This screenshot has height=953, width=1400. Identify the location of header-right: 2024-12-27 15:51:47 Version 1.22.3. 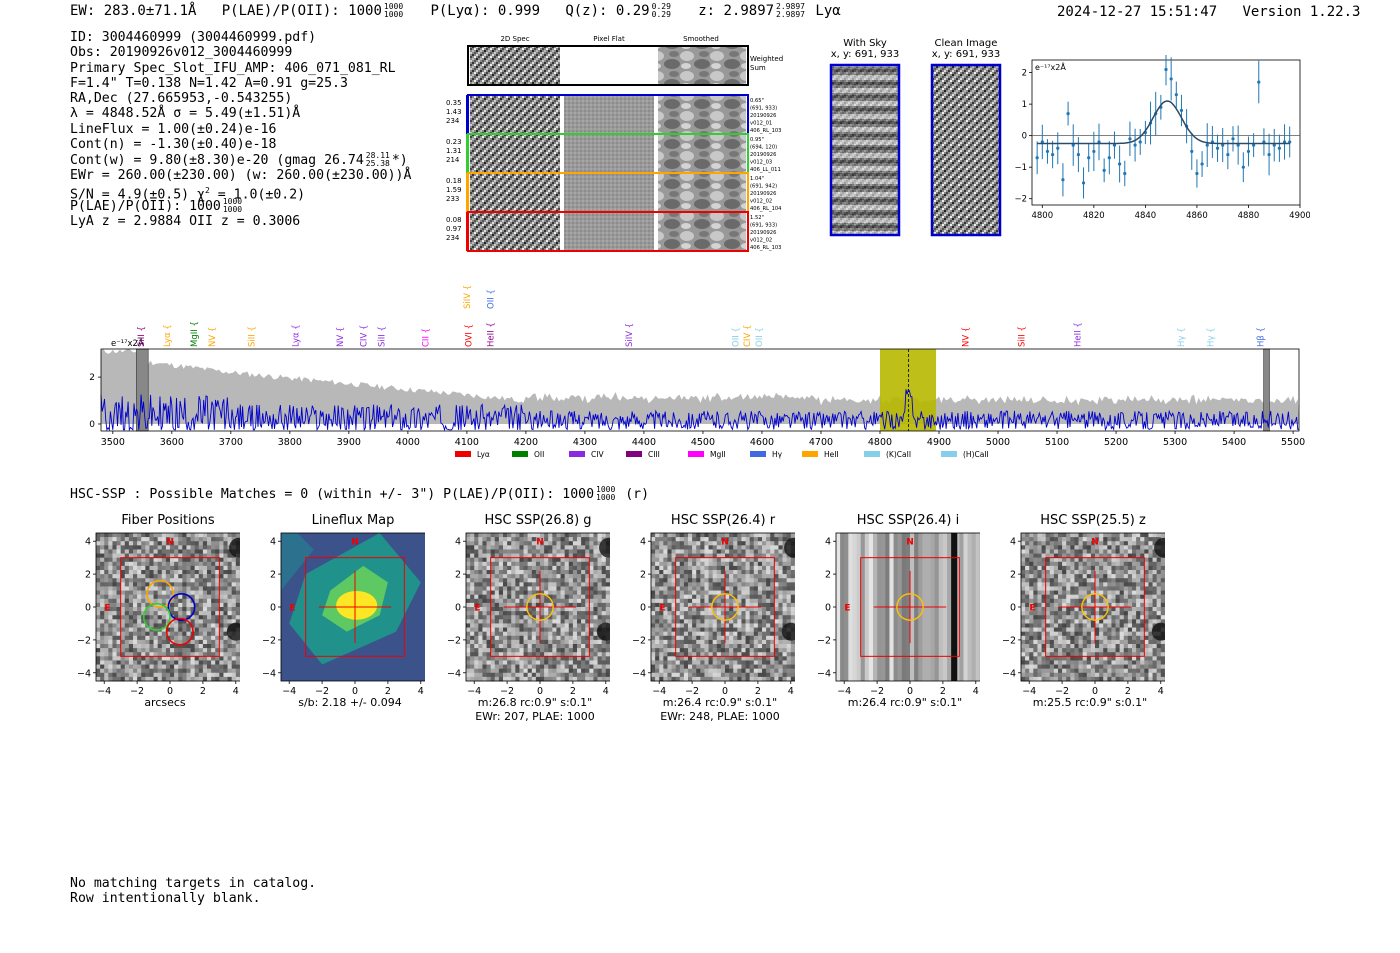
(1208, 12).